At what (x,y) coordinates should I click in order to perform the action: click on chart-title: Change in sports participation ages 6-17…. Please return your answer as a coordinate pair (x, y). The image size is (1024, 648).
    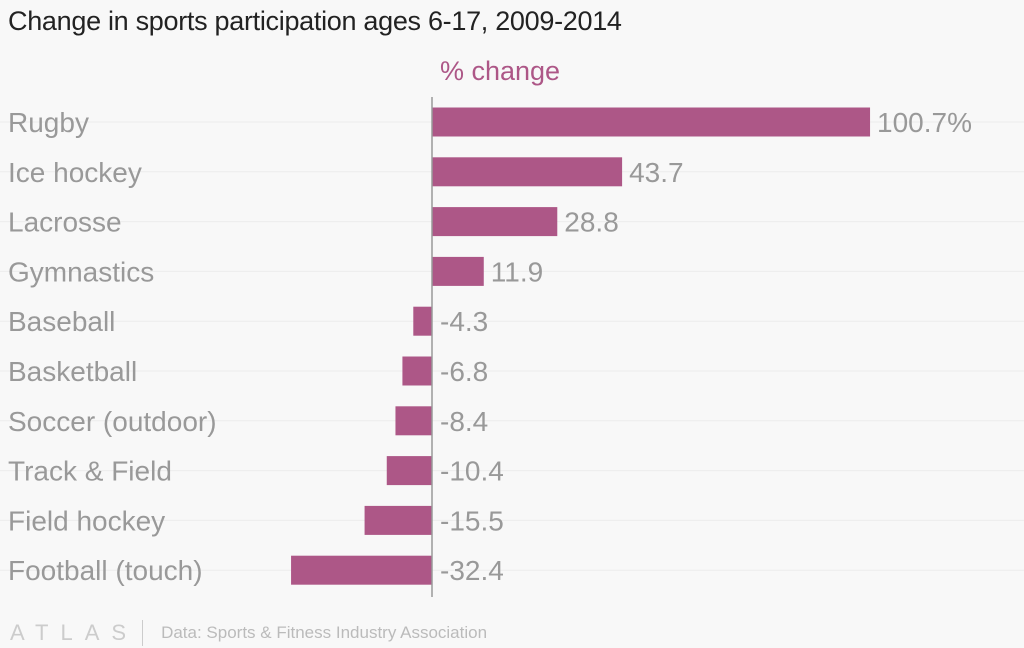
    Looking at the image, I should click on (315, 21).